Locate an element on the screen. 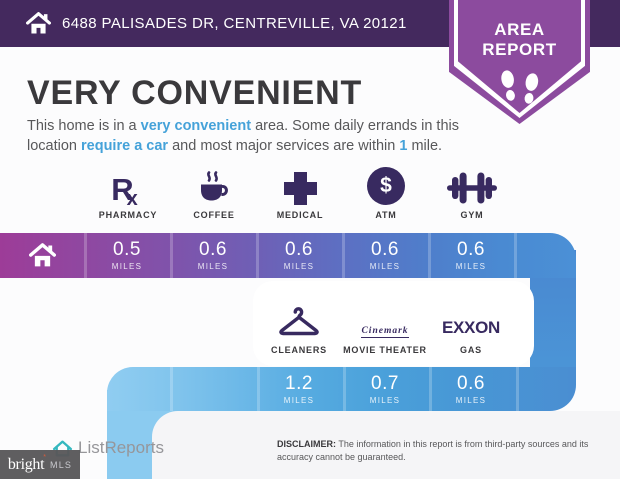 Image resolution: width=620 pixels, height=479 pixels. category-coffee: COFFEE is located at coordinates (214, 190).